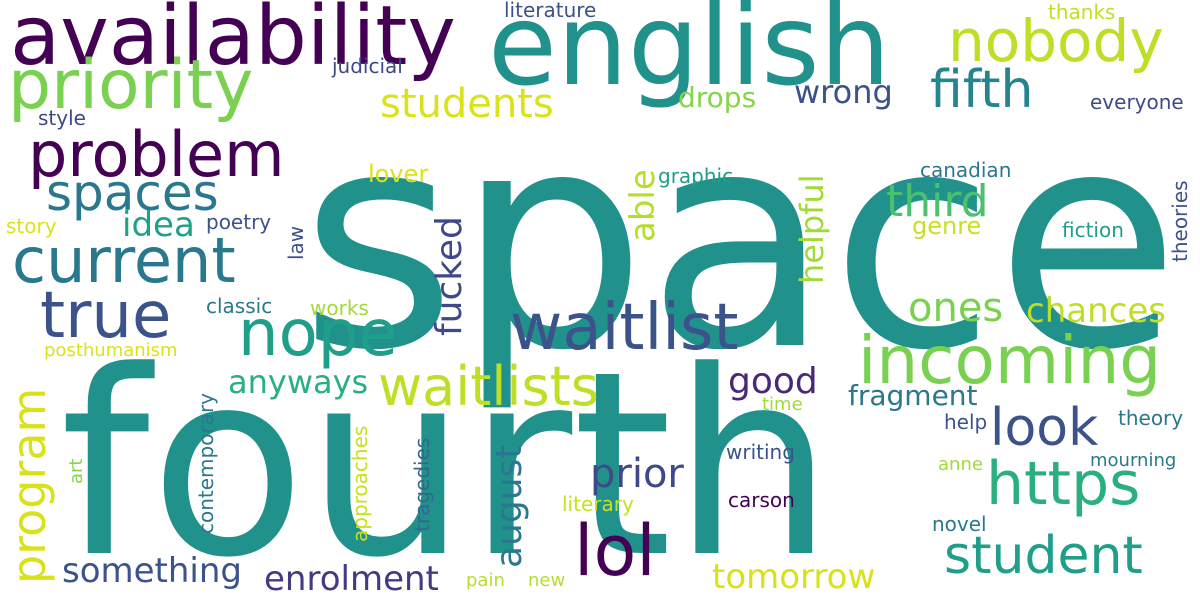 This screenshot has width=1200, height=600. What do you see at coordinates (843, 92) in the screenshot?
I see `word-wrong: wrong` at bounding box center [843, 92].